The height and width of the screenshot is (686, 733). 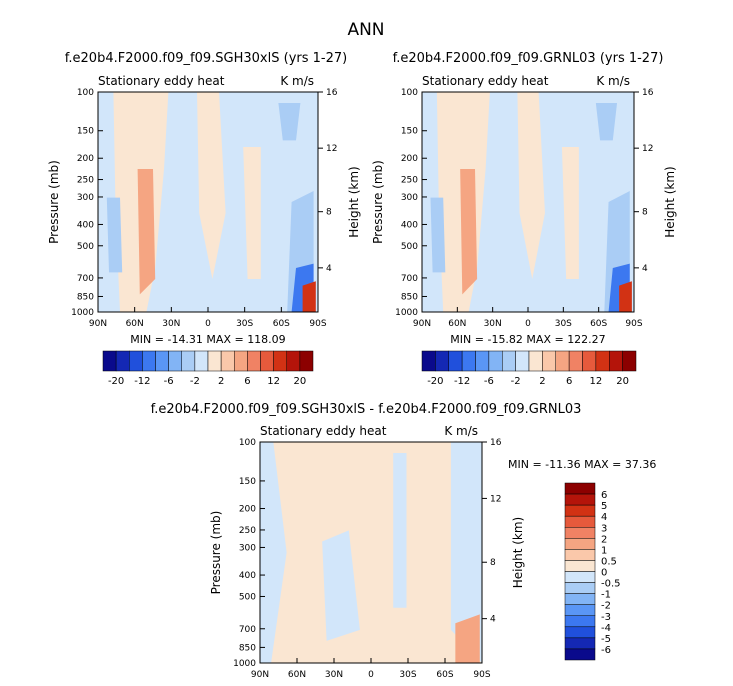 I want to click on colorbar-label: -1, so click(x=606, y=595).